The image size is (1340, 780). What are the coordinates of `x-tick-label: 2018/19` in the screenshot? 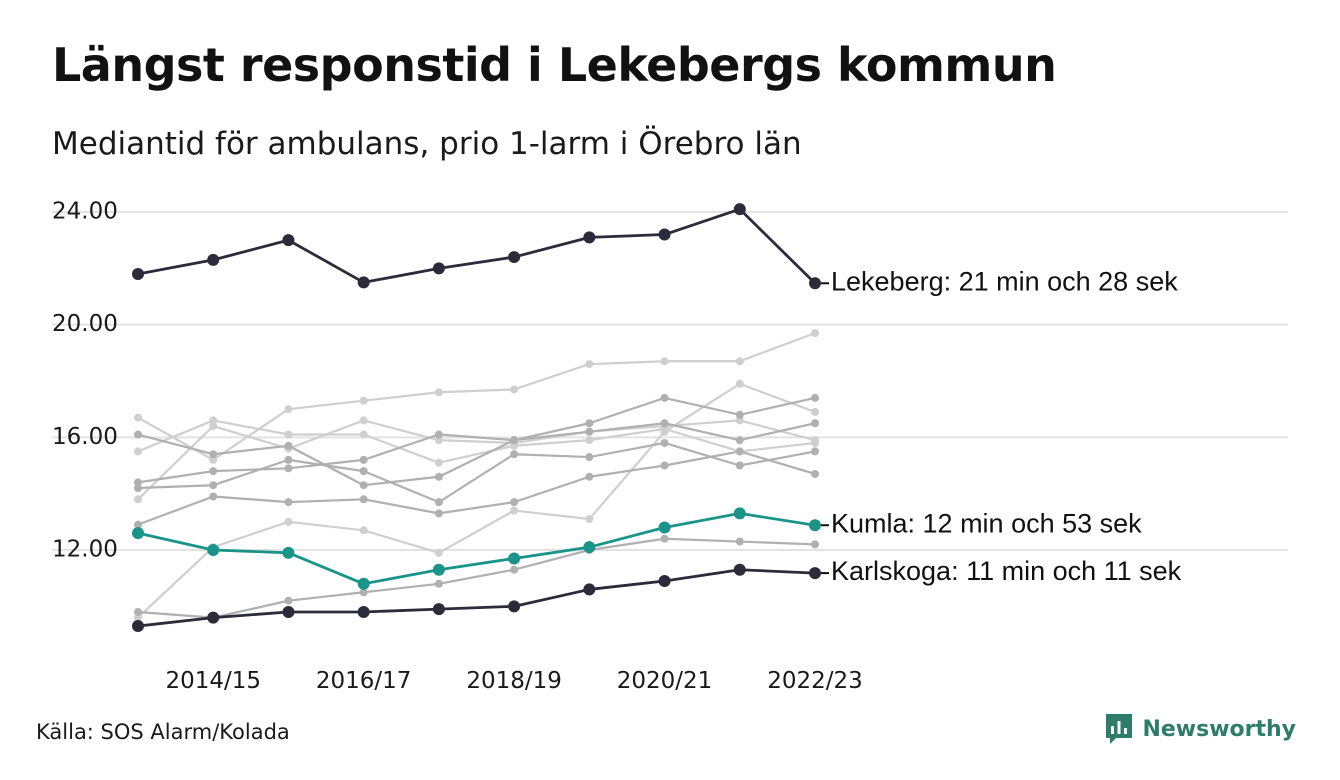 It's located at (514, 681).